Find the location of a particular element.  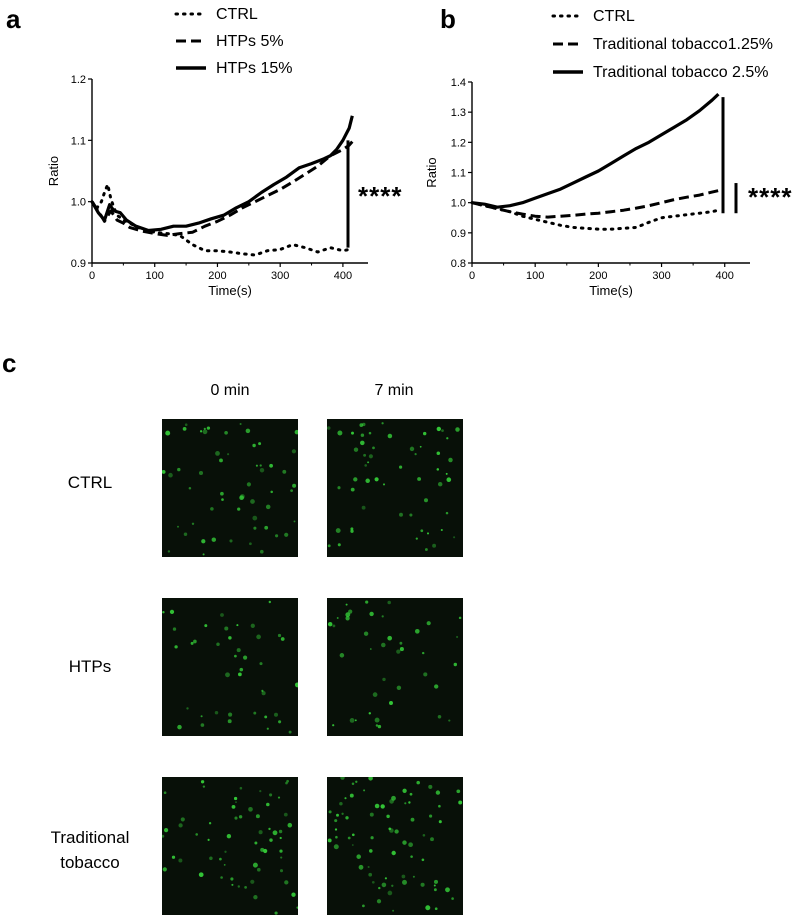

legend-label-2: Traditional tobacco 2.5% is located at coordinates (681, 72).